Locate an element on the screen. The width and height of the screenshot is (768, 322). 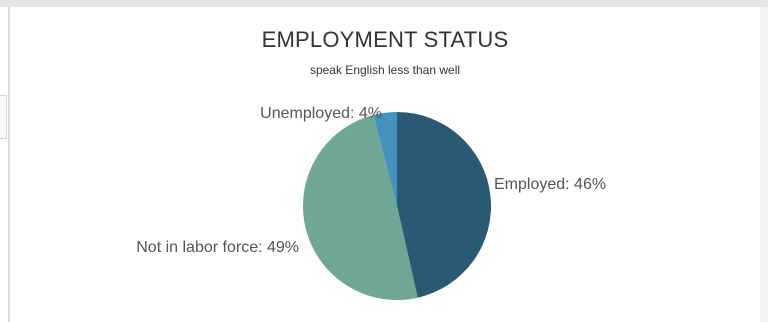
dashboard-left-border is located at coordinates (9, 164).